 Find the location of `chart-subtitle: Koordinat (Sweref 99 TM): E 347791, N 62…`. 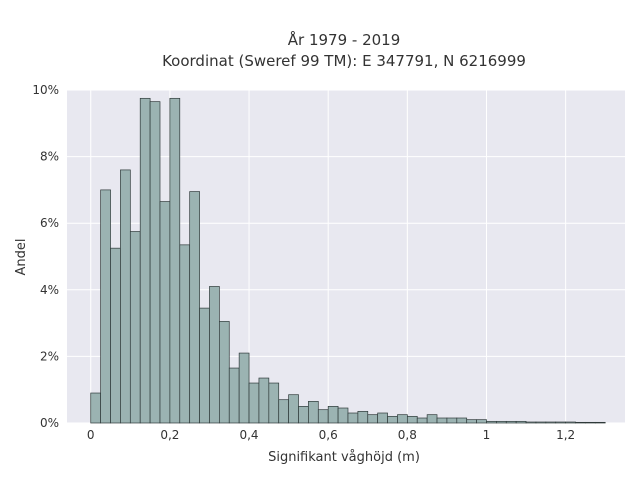

chart-subtitle: Koordinat (Sweref 99 TM): E 347791, N 62… is located at coordinates (344, 61).